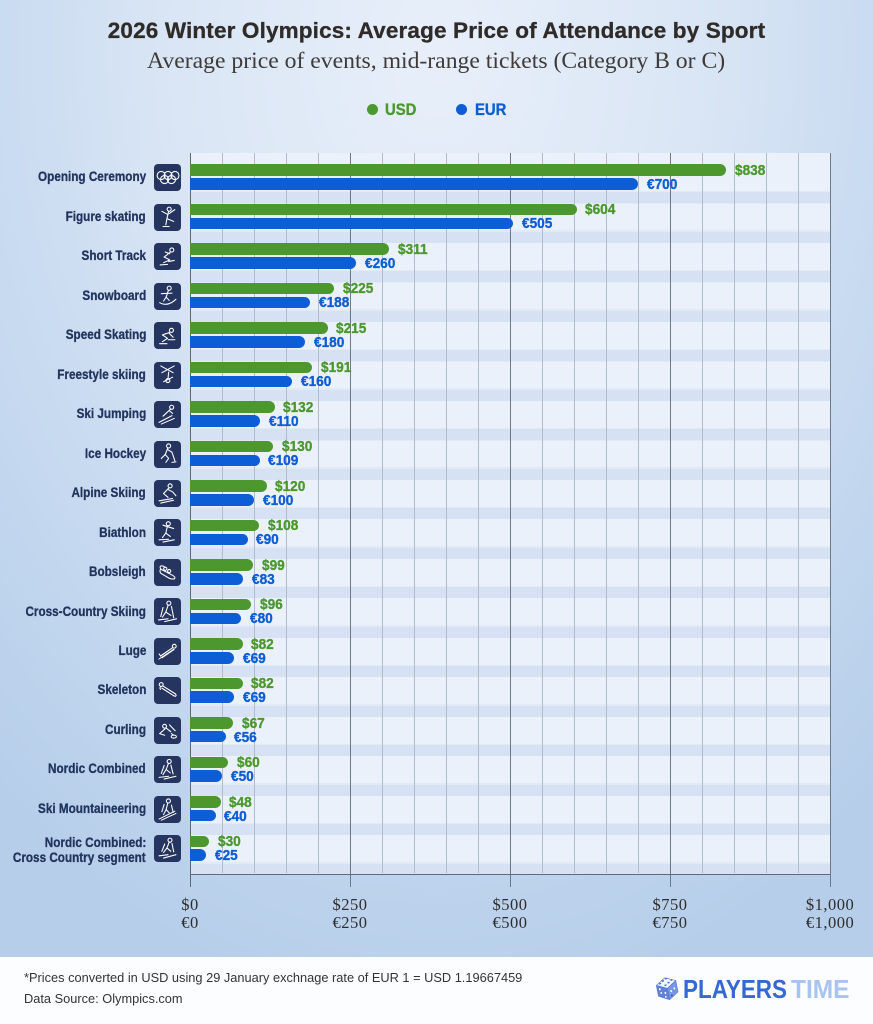  I want to click on svg-text: TIME, so click(820, 989).